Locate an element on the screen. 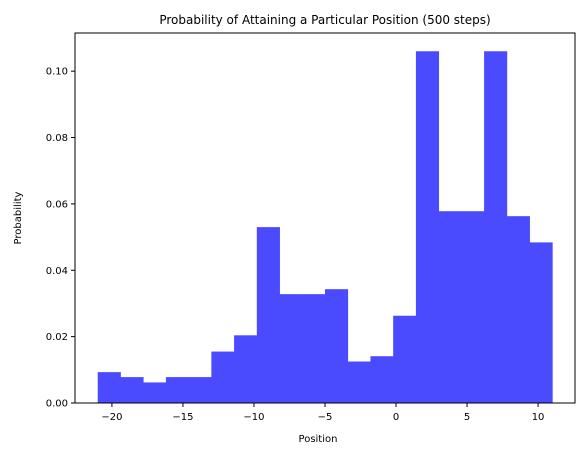 The height and width of the screenshot is (455, 576). y-tick-label-5: 0.10 is located at coordinates (57, 72).